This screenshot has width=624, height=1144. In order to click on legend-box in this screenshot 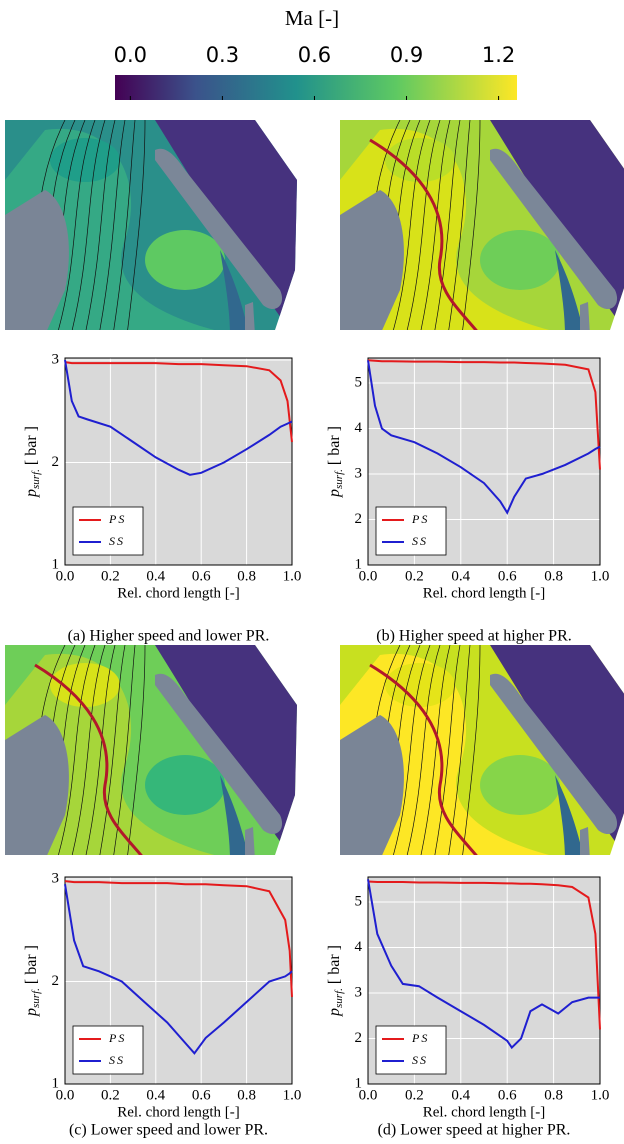, I will do `click(411, 1050)`.